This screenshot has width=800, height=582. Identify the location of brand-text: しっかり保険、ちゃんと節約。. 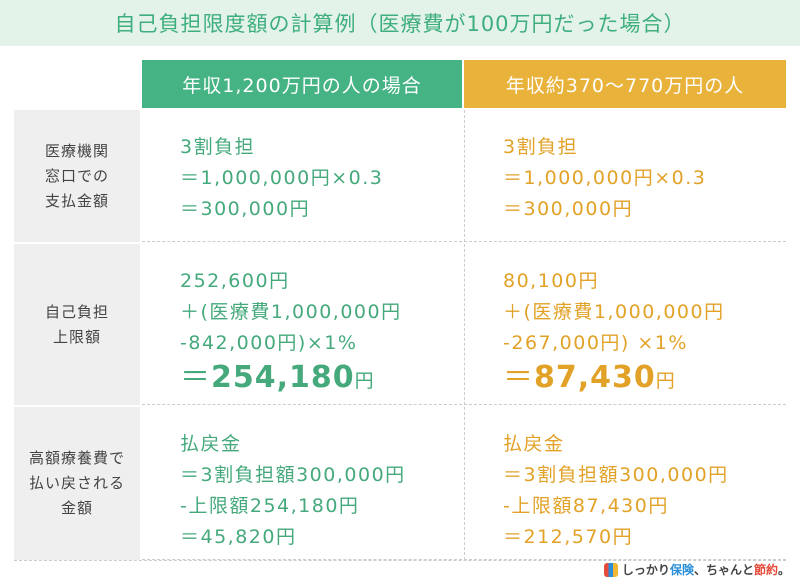
(706, 569).